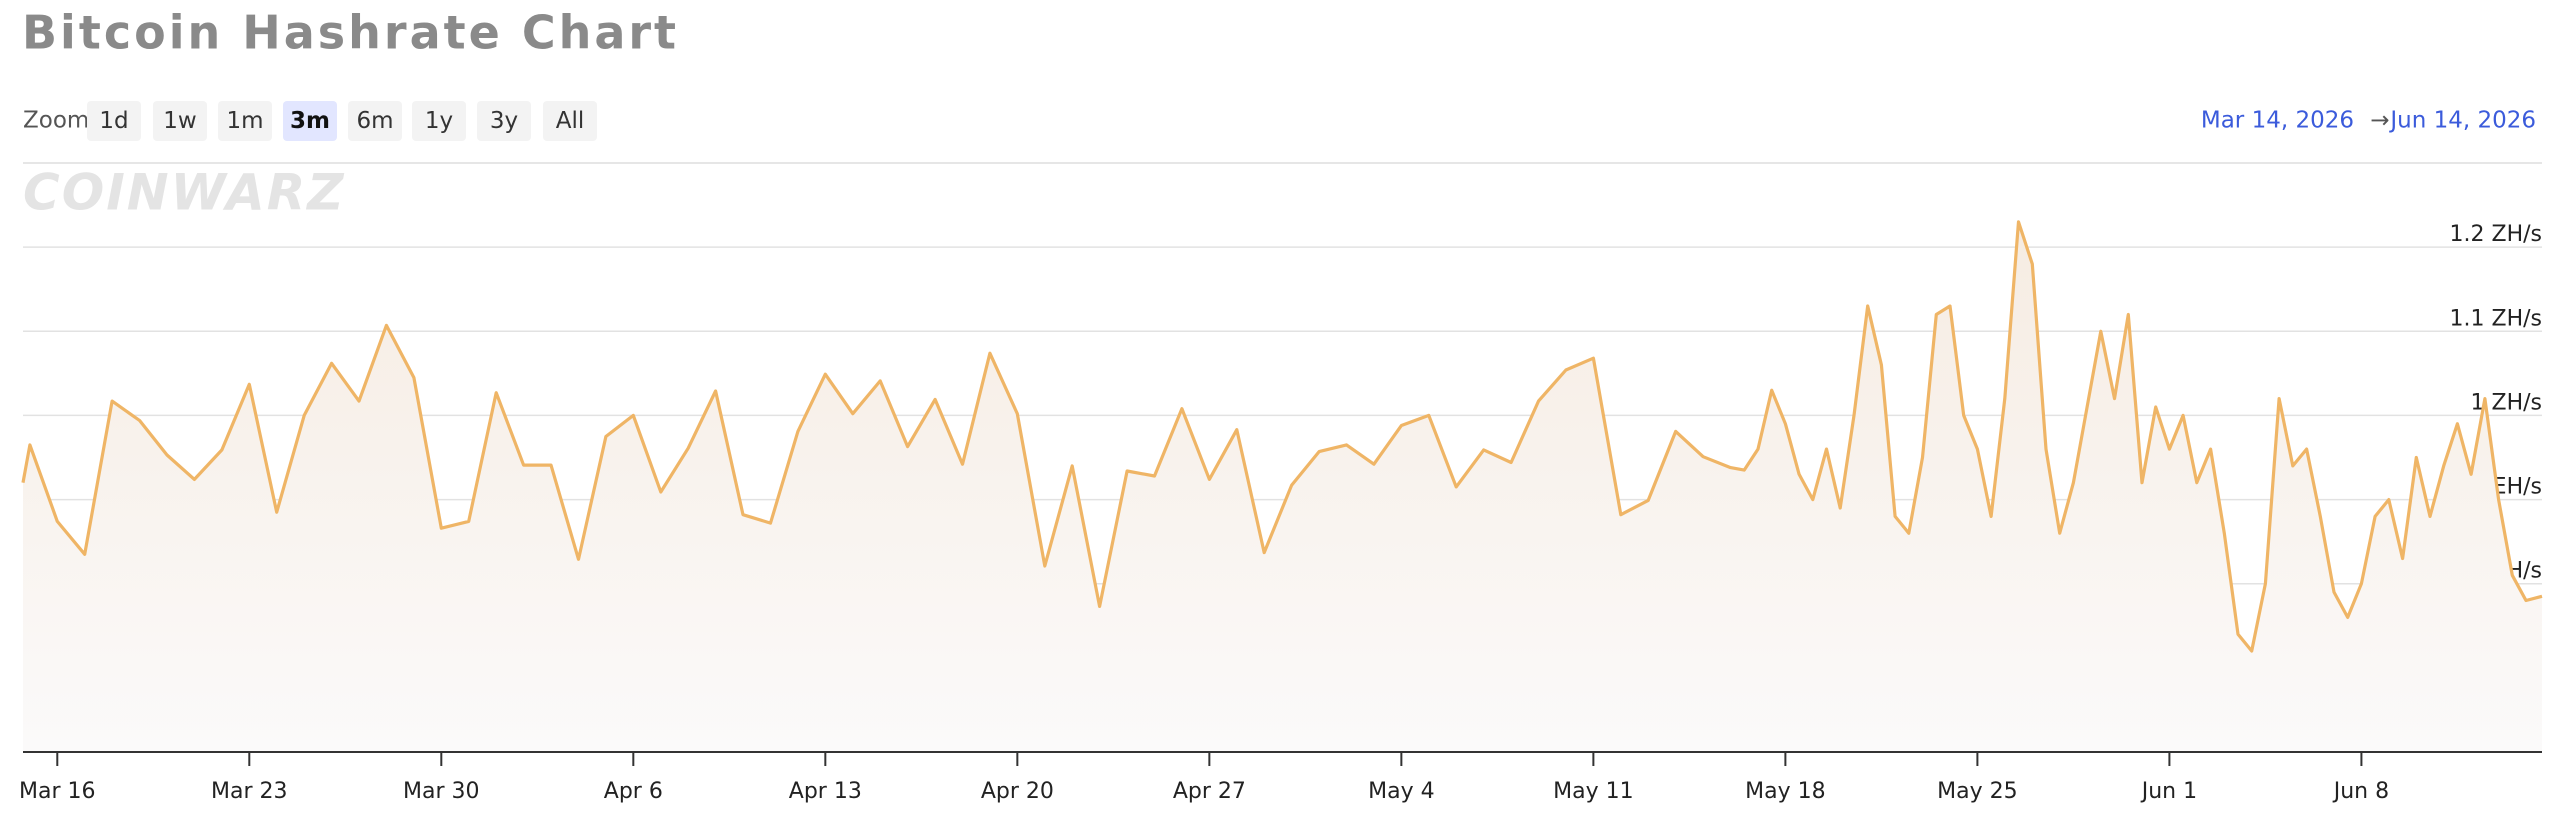 The image size is (2560, 826). I want to click on x-tick-label: May 18, so click(1785, 791).